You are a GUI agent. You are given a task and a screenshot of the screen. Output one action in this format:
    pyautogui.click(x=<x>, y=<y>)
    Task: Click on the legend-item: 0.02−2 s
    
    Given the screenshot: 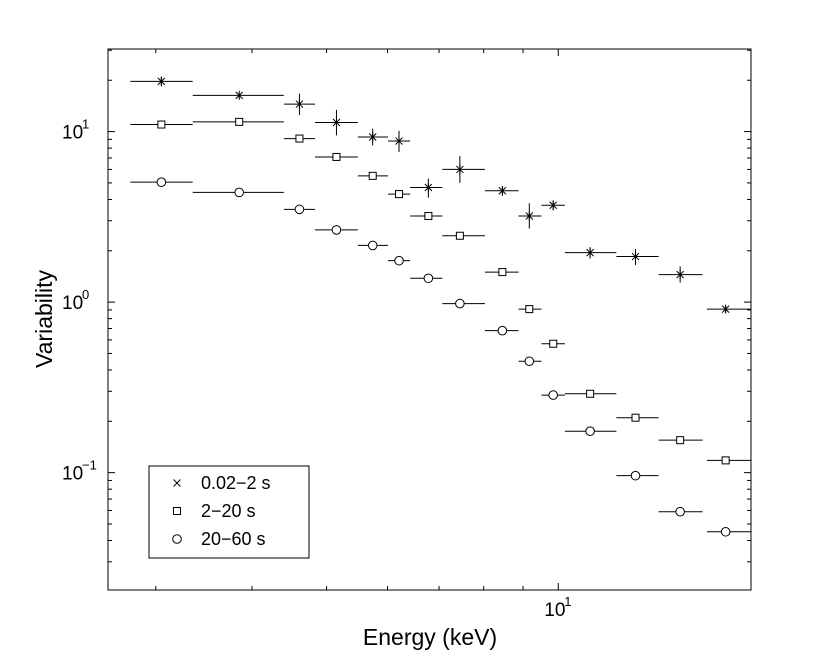 What is the action you would take?
    pyautogui.click(x=222, y=483)
    